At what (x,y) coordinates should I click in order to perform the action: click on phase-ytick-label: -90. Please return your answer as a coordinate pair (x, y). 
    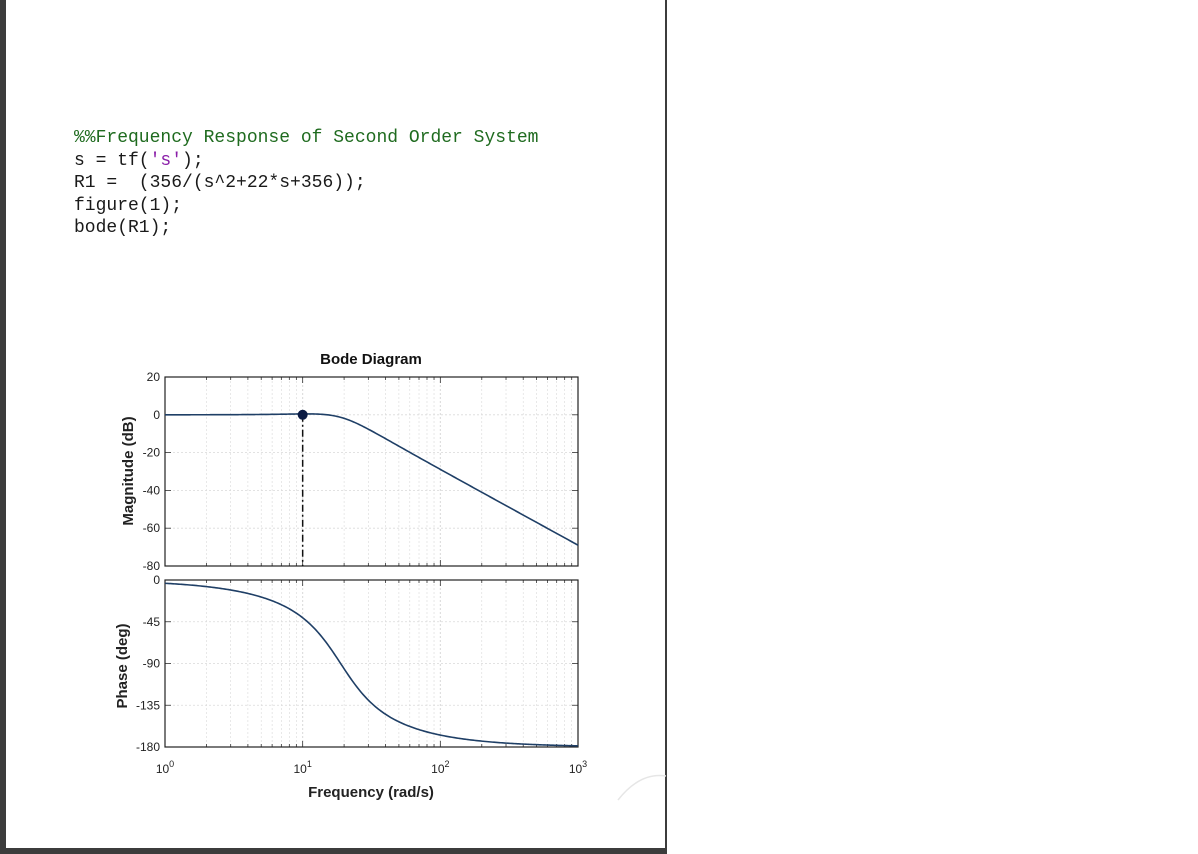
    Looking at the image, I should click on (152, 664).